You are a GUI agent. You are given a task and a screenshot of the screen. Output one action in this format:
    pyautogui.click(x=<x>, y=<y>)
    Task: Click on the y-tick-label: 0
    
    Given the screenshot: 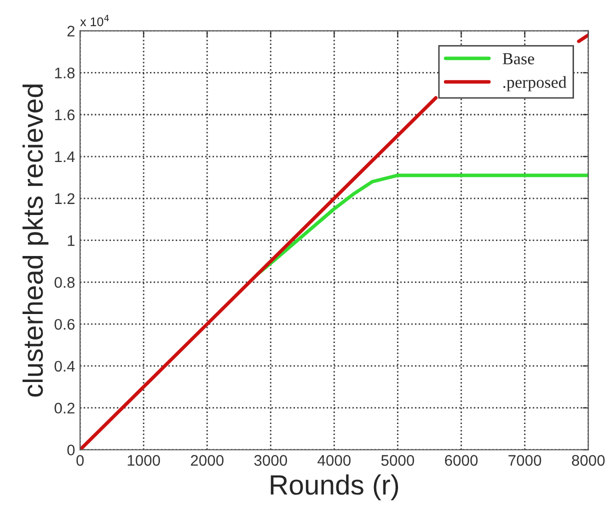 What is the action you would take?
    pyautogui.click(x=71, y=450)
    